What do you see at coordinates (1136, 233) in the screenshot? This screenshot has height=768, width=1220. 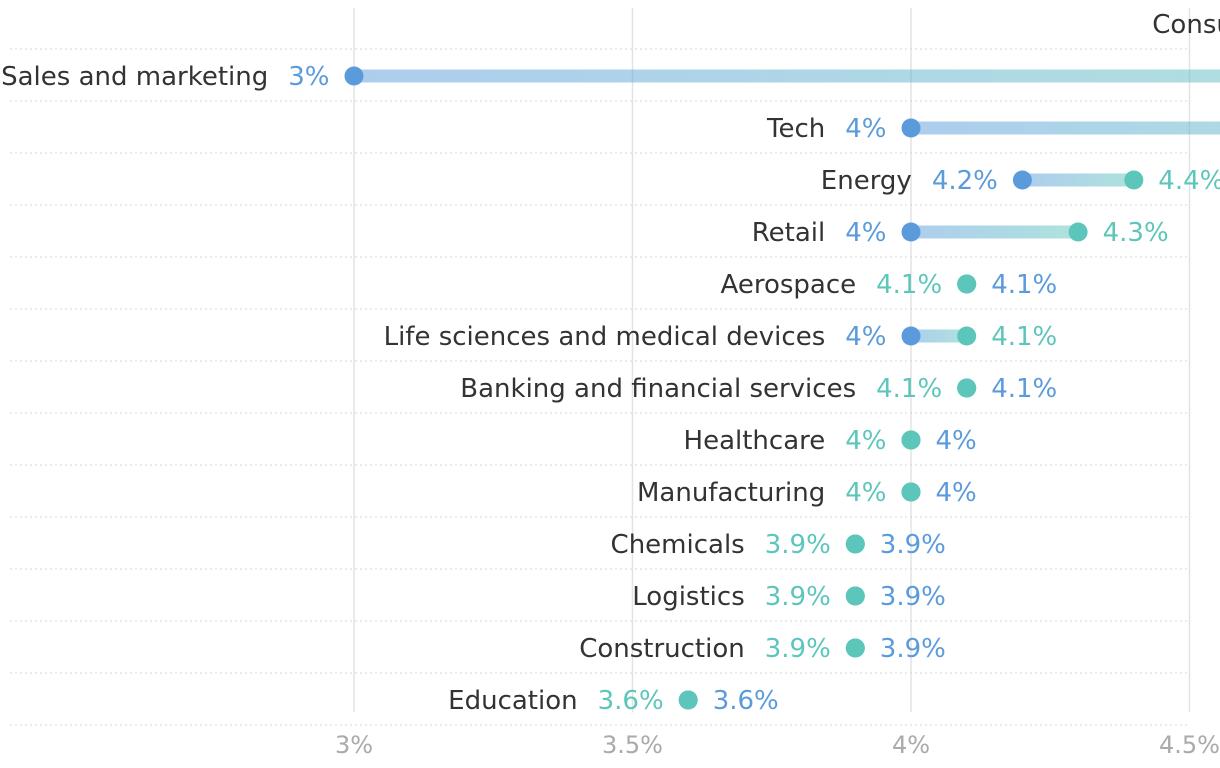 I see `end-value-label: 4.3%` at bounding box center [1136, 233].